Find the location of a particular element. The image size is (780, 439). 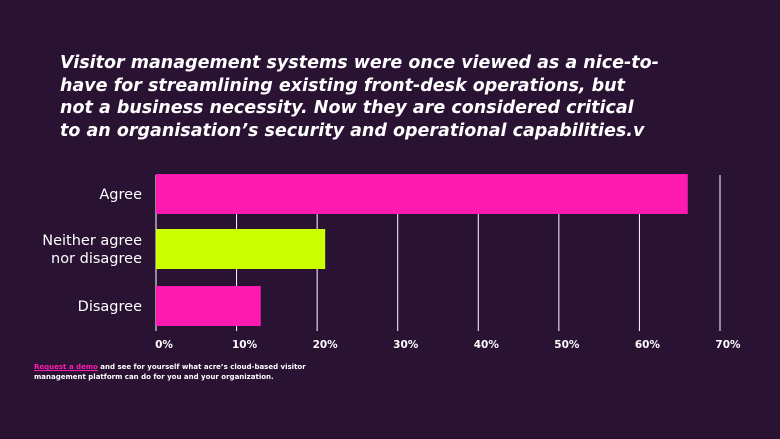

category-labels: Agree Neither agree nor disagree Disagree is located at coordinates (92, 251).